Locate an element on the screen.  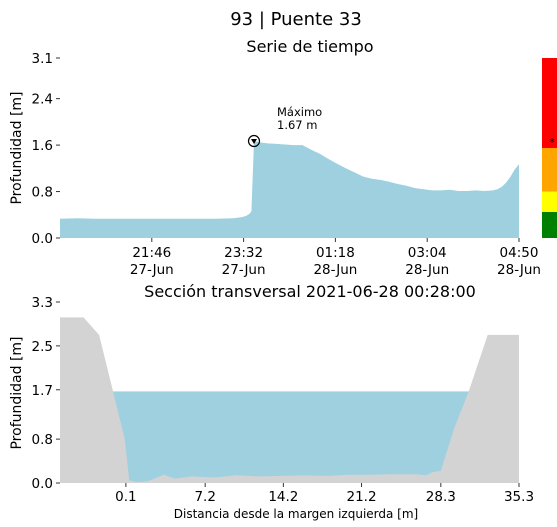
timeseries-title: Serie de tiempo is located at coordinates (309, 46).